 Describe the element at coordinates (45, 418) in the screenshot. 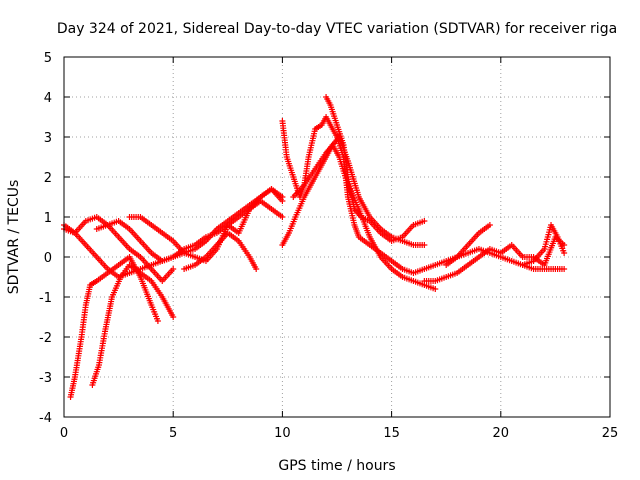

I see `y-tick-label: -4` at that location.